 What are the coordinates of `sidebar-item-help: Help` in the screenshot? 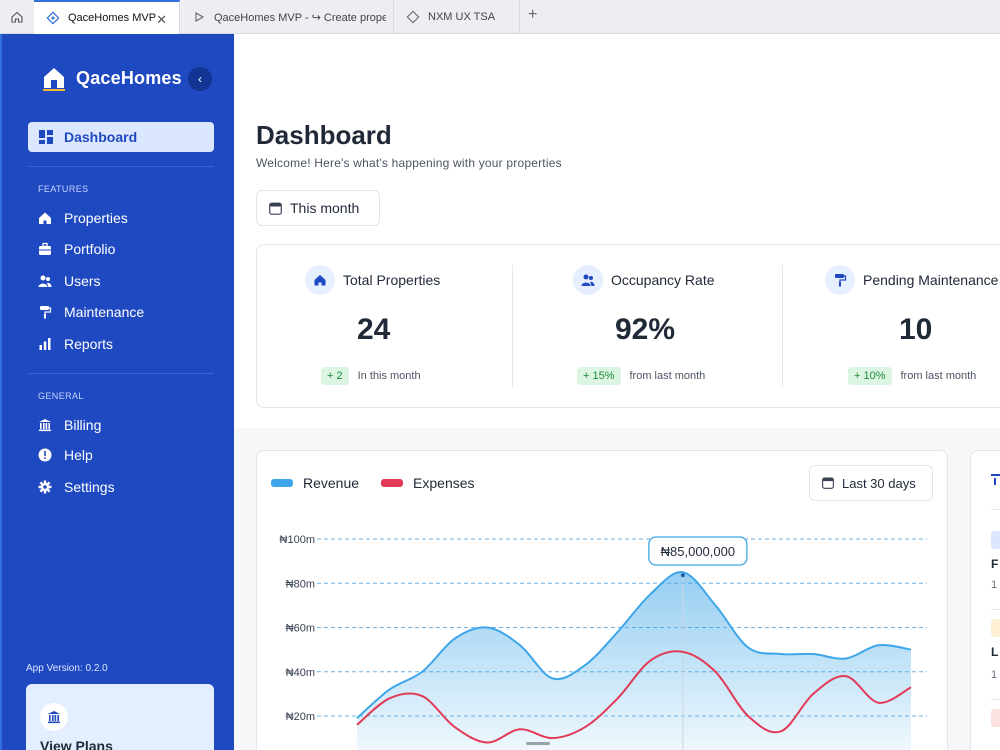 It's located at (65, 455).